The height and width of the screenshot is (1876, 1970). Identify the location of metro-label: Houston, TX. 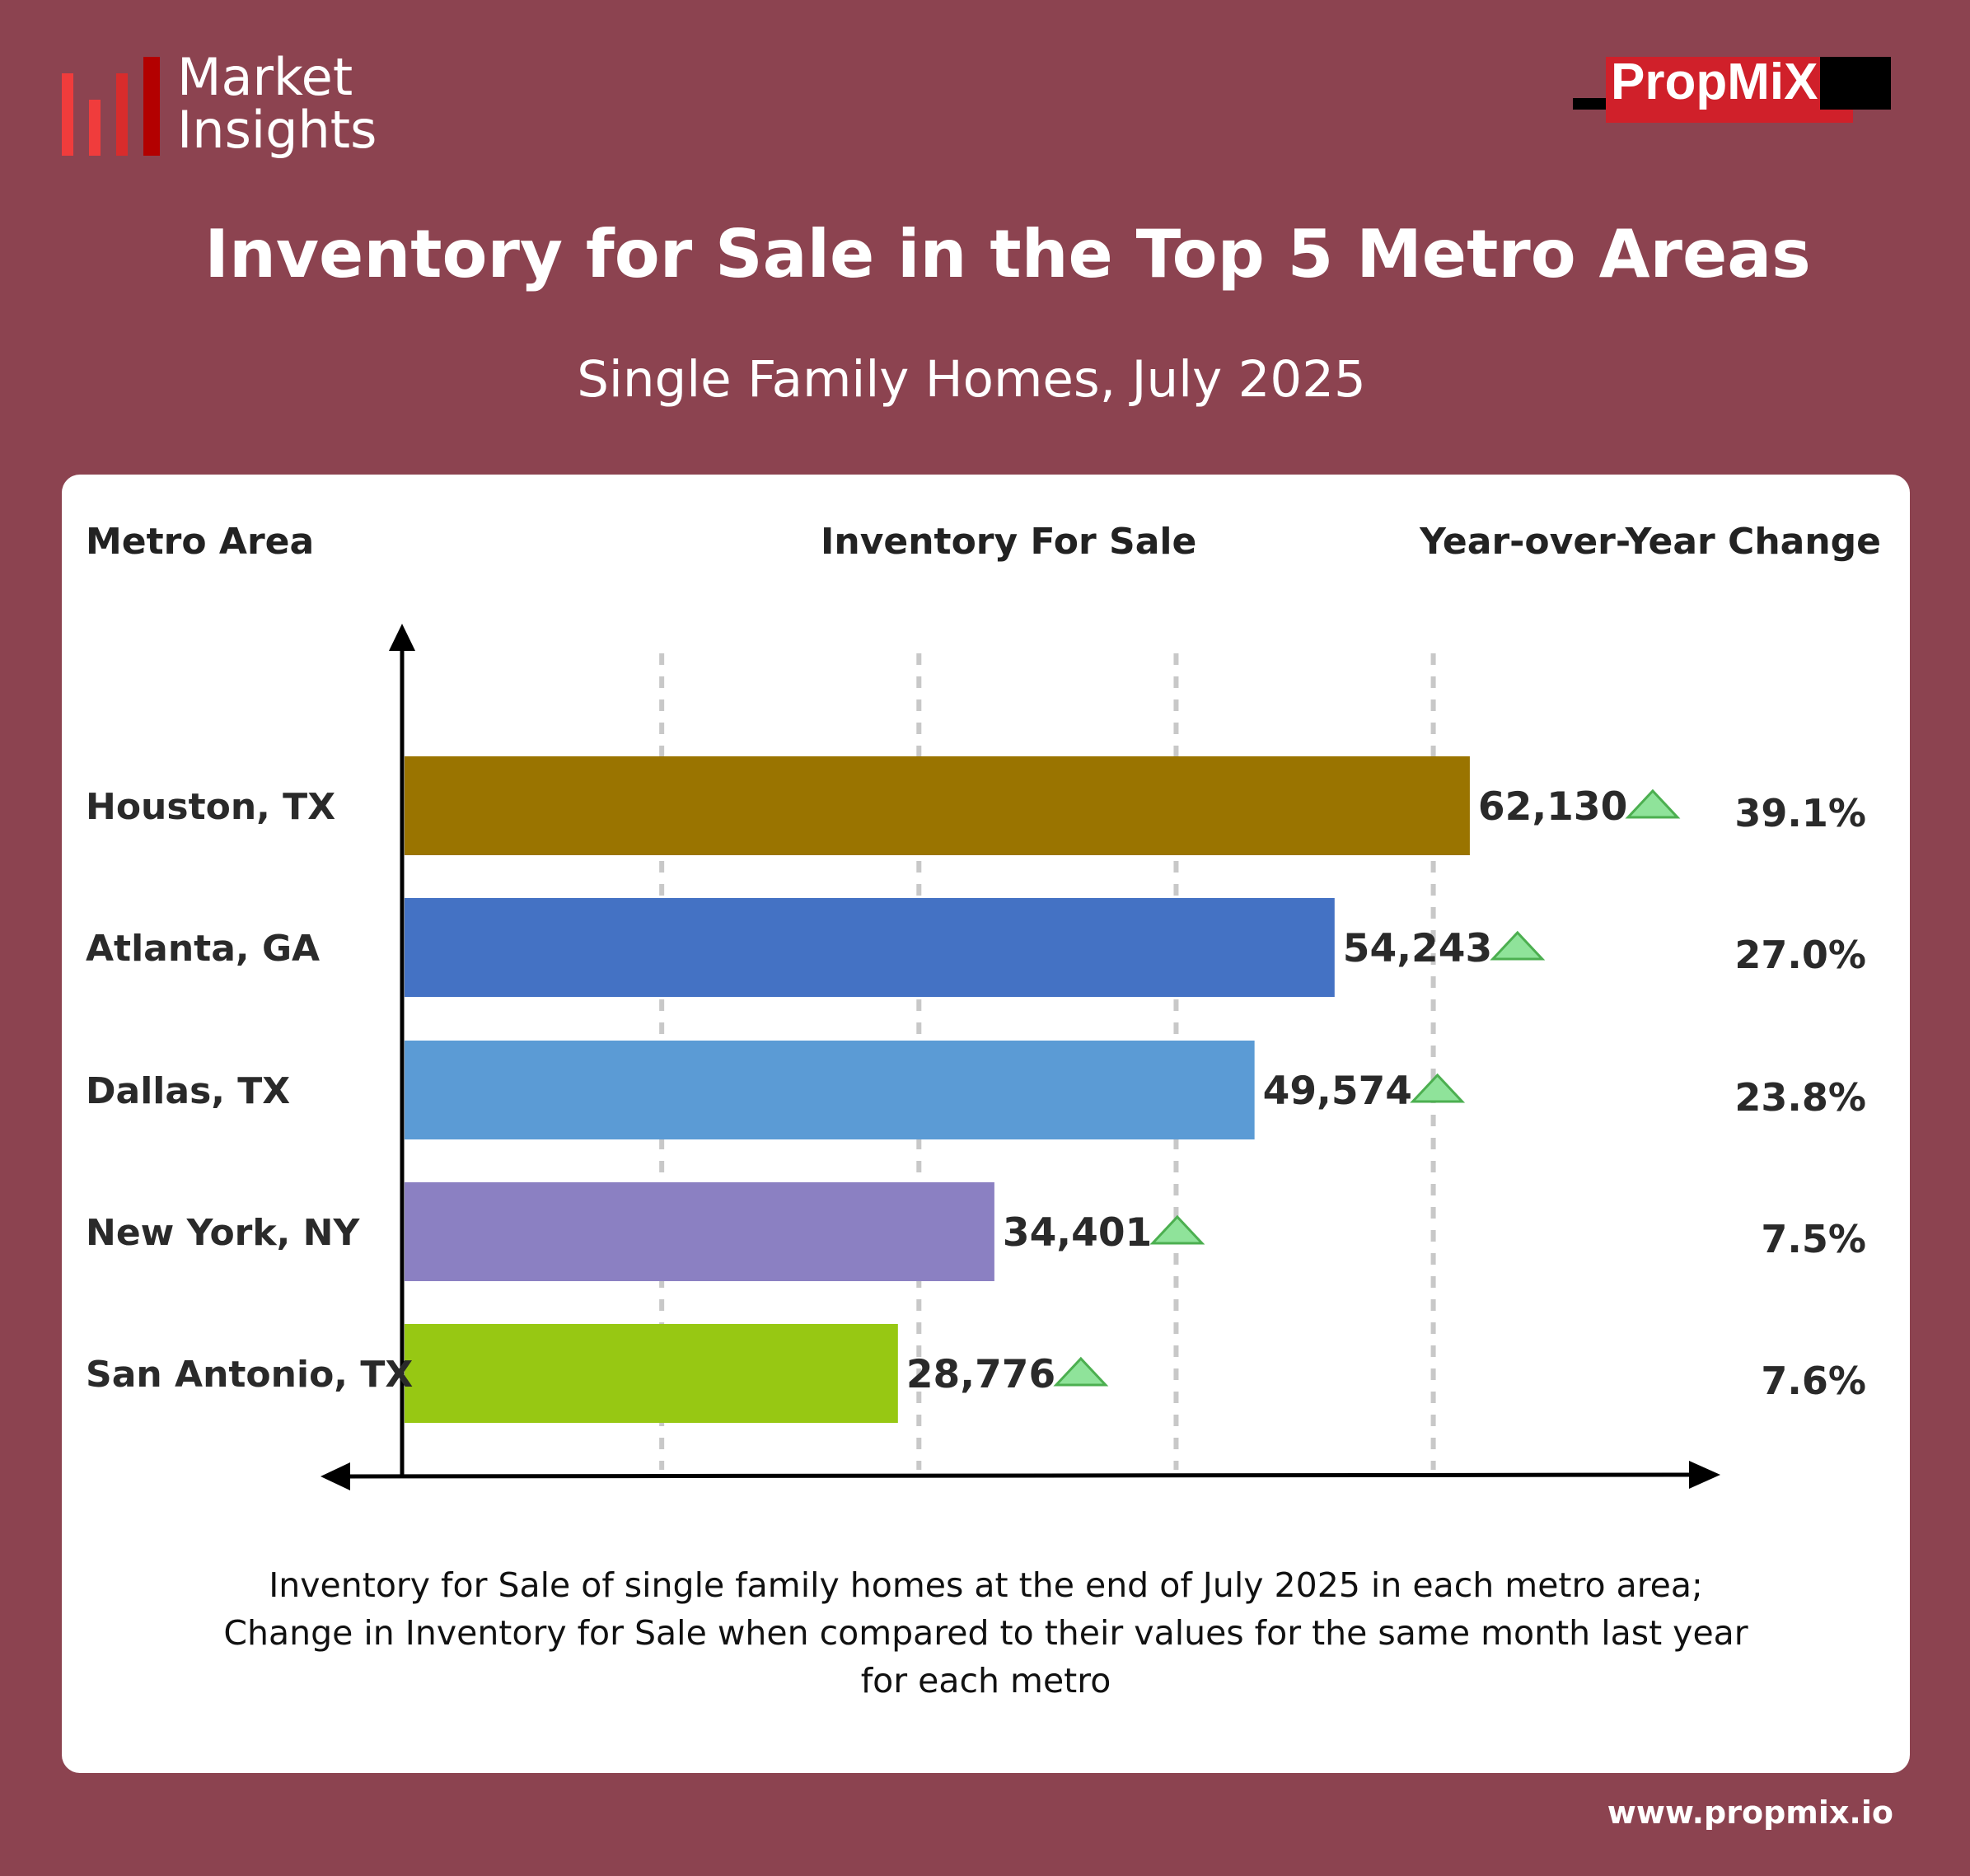
(211, 807).